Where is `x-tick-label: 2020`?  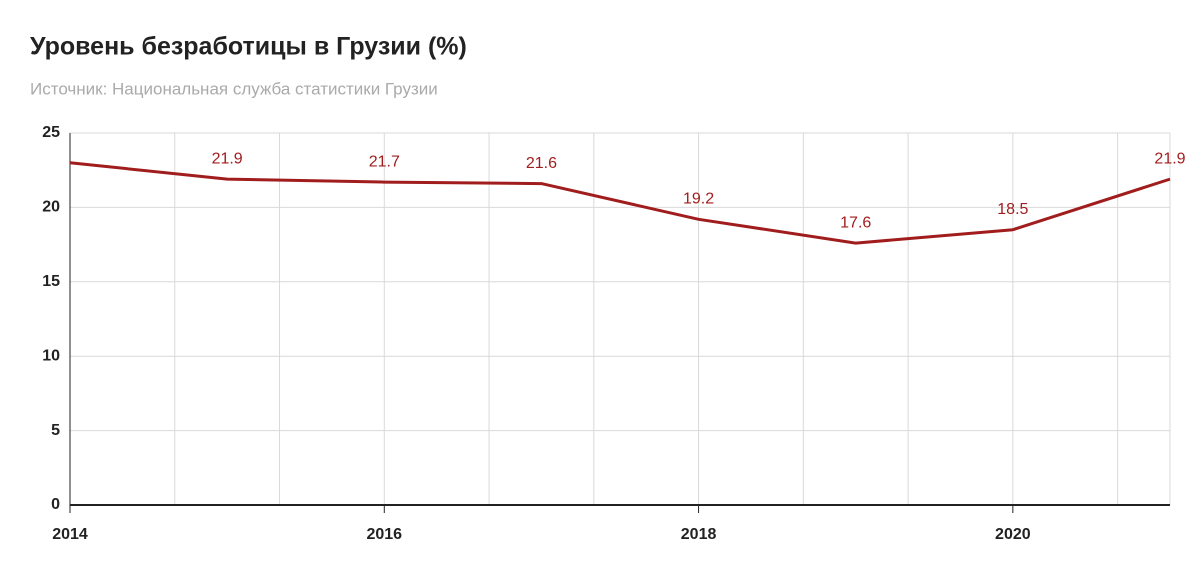
x-tick-label: 2020 is located at coordinates (1013, 534).